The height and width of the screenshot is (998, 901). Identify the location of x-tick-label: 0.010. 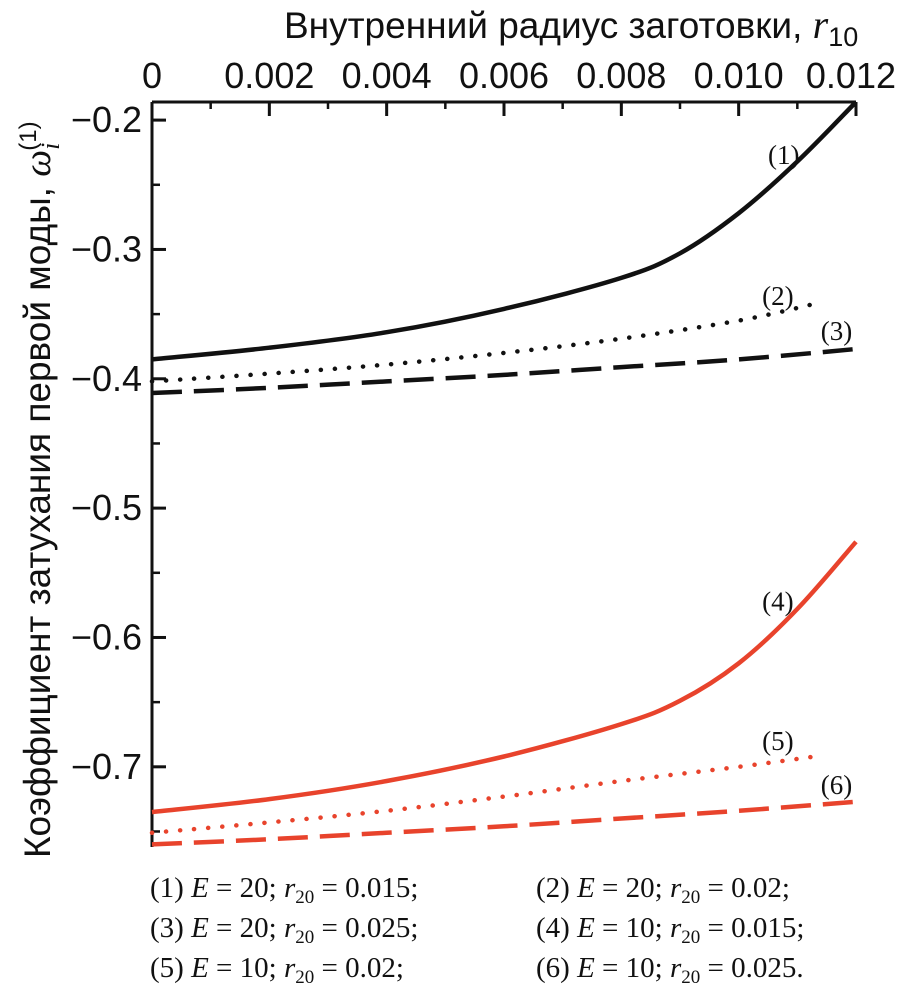
(739, 75).